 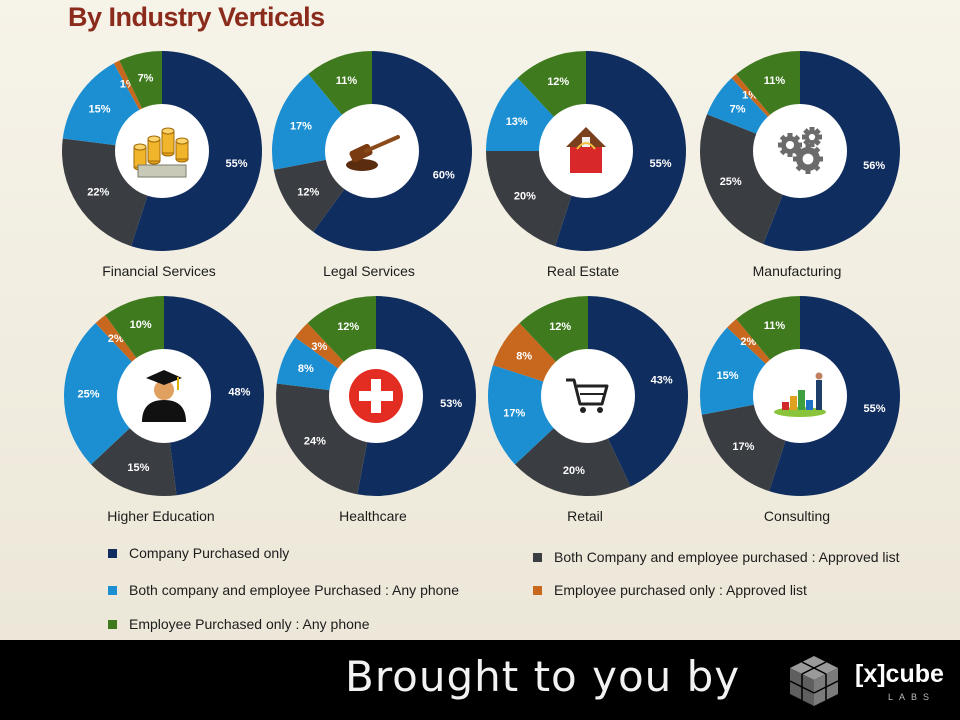 I want to click on brought-to-you-text: Brought to you by, so click(x=543, y=676).